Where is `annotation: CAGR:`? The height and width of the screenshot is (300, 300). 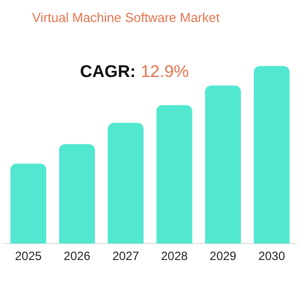
annotation: CAGR: is located at coordinates (108, 71).